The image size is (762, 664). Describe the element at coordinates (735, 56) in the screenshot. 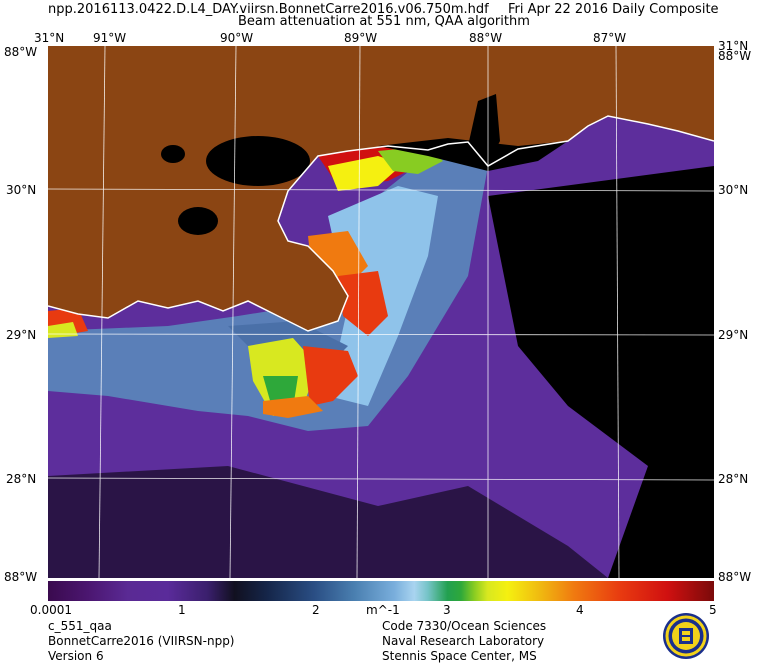

I see `corner-lon-top-right: 88°W` at that location.